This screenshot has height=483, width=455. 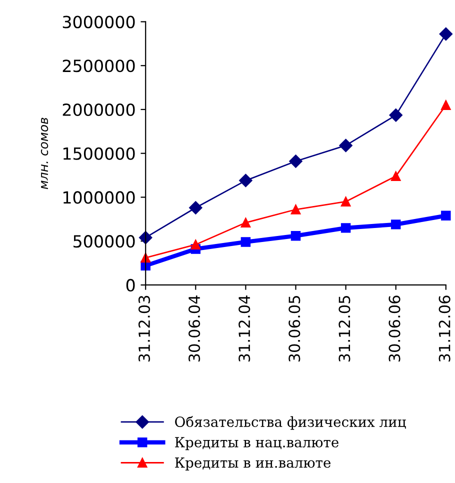 What do you see at coordinates (194, 329) in the screenshot?
I see `x-tick-label: 30.06.04` at bounding box center [194, 329].